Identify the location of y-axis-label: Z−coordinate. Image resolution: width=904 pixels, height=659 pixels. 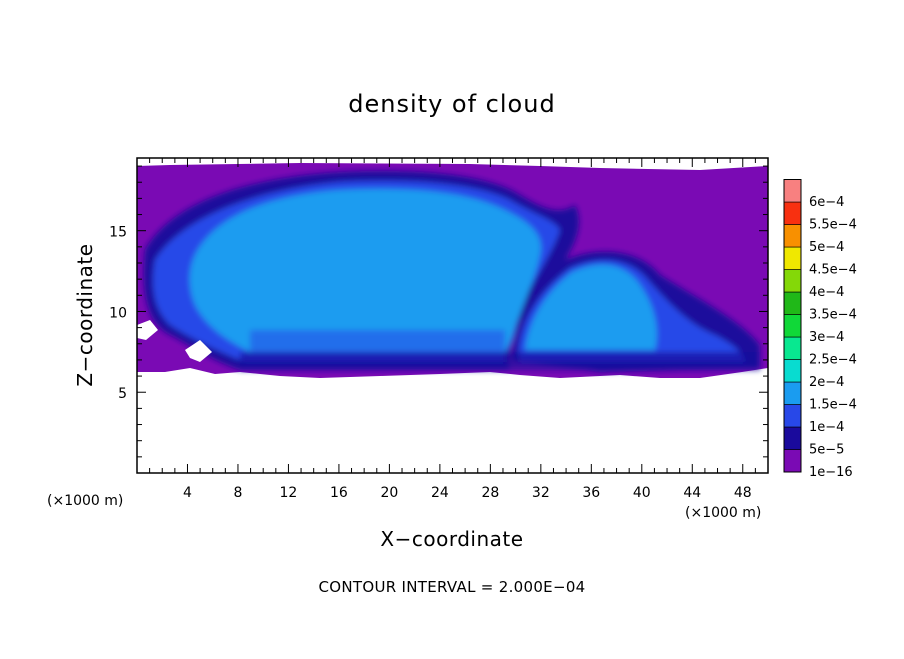
(85, 314).